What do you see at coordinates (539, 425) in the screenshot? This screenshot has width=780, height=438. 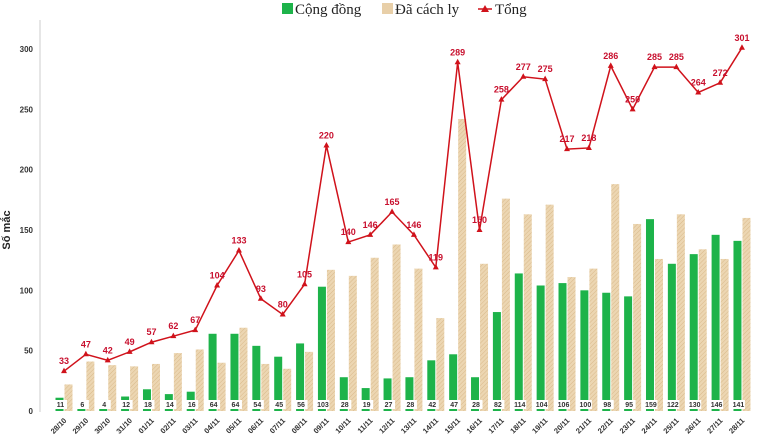 I see `x-tick-label: 19/11` at bounding box center [539, 425].